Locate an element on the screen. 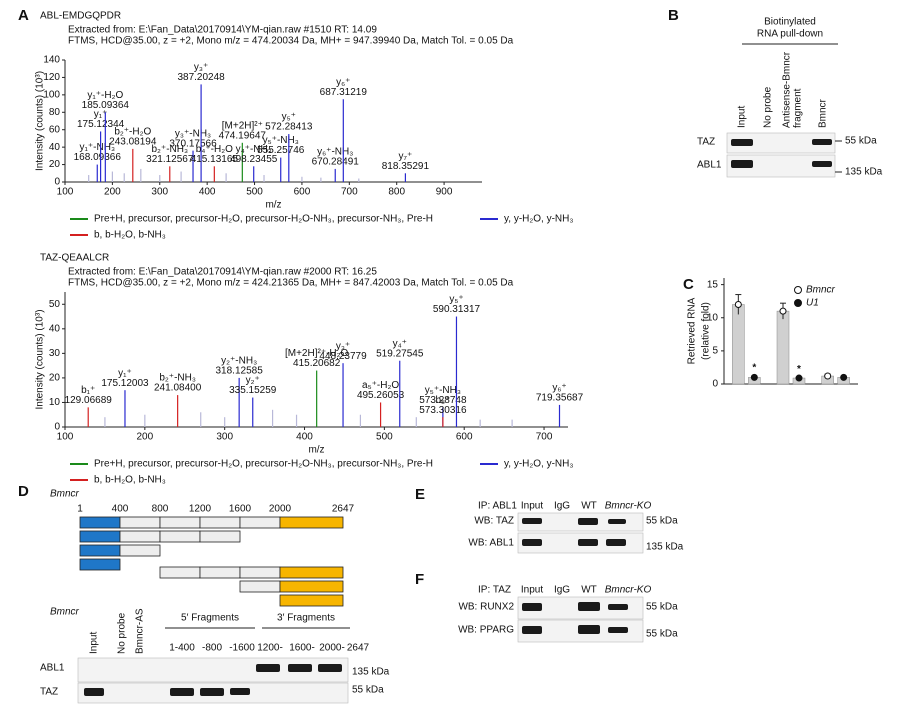 Image resolution: width=900 pixels, height=708 pixels. fragment-label: 1-400 is located at coordinates (182, 648).